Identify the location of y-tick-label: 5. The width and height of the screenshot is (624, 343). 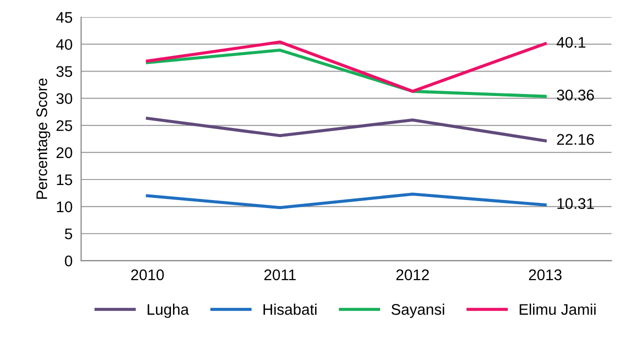
(68, 234).